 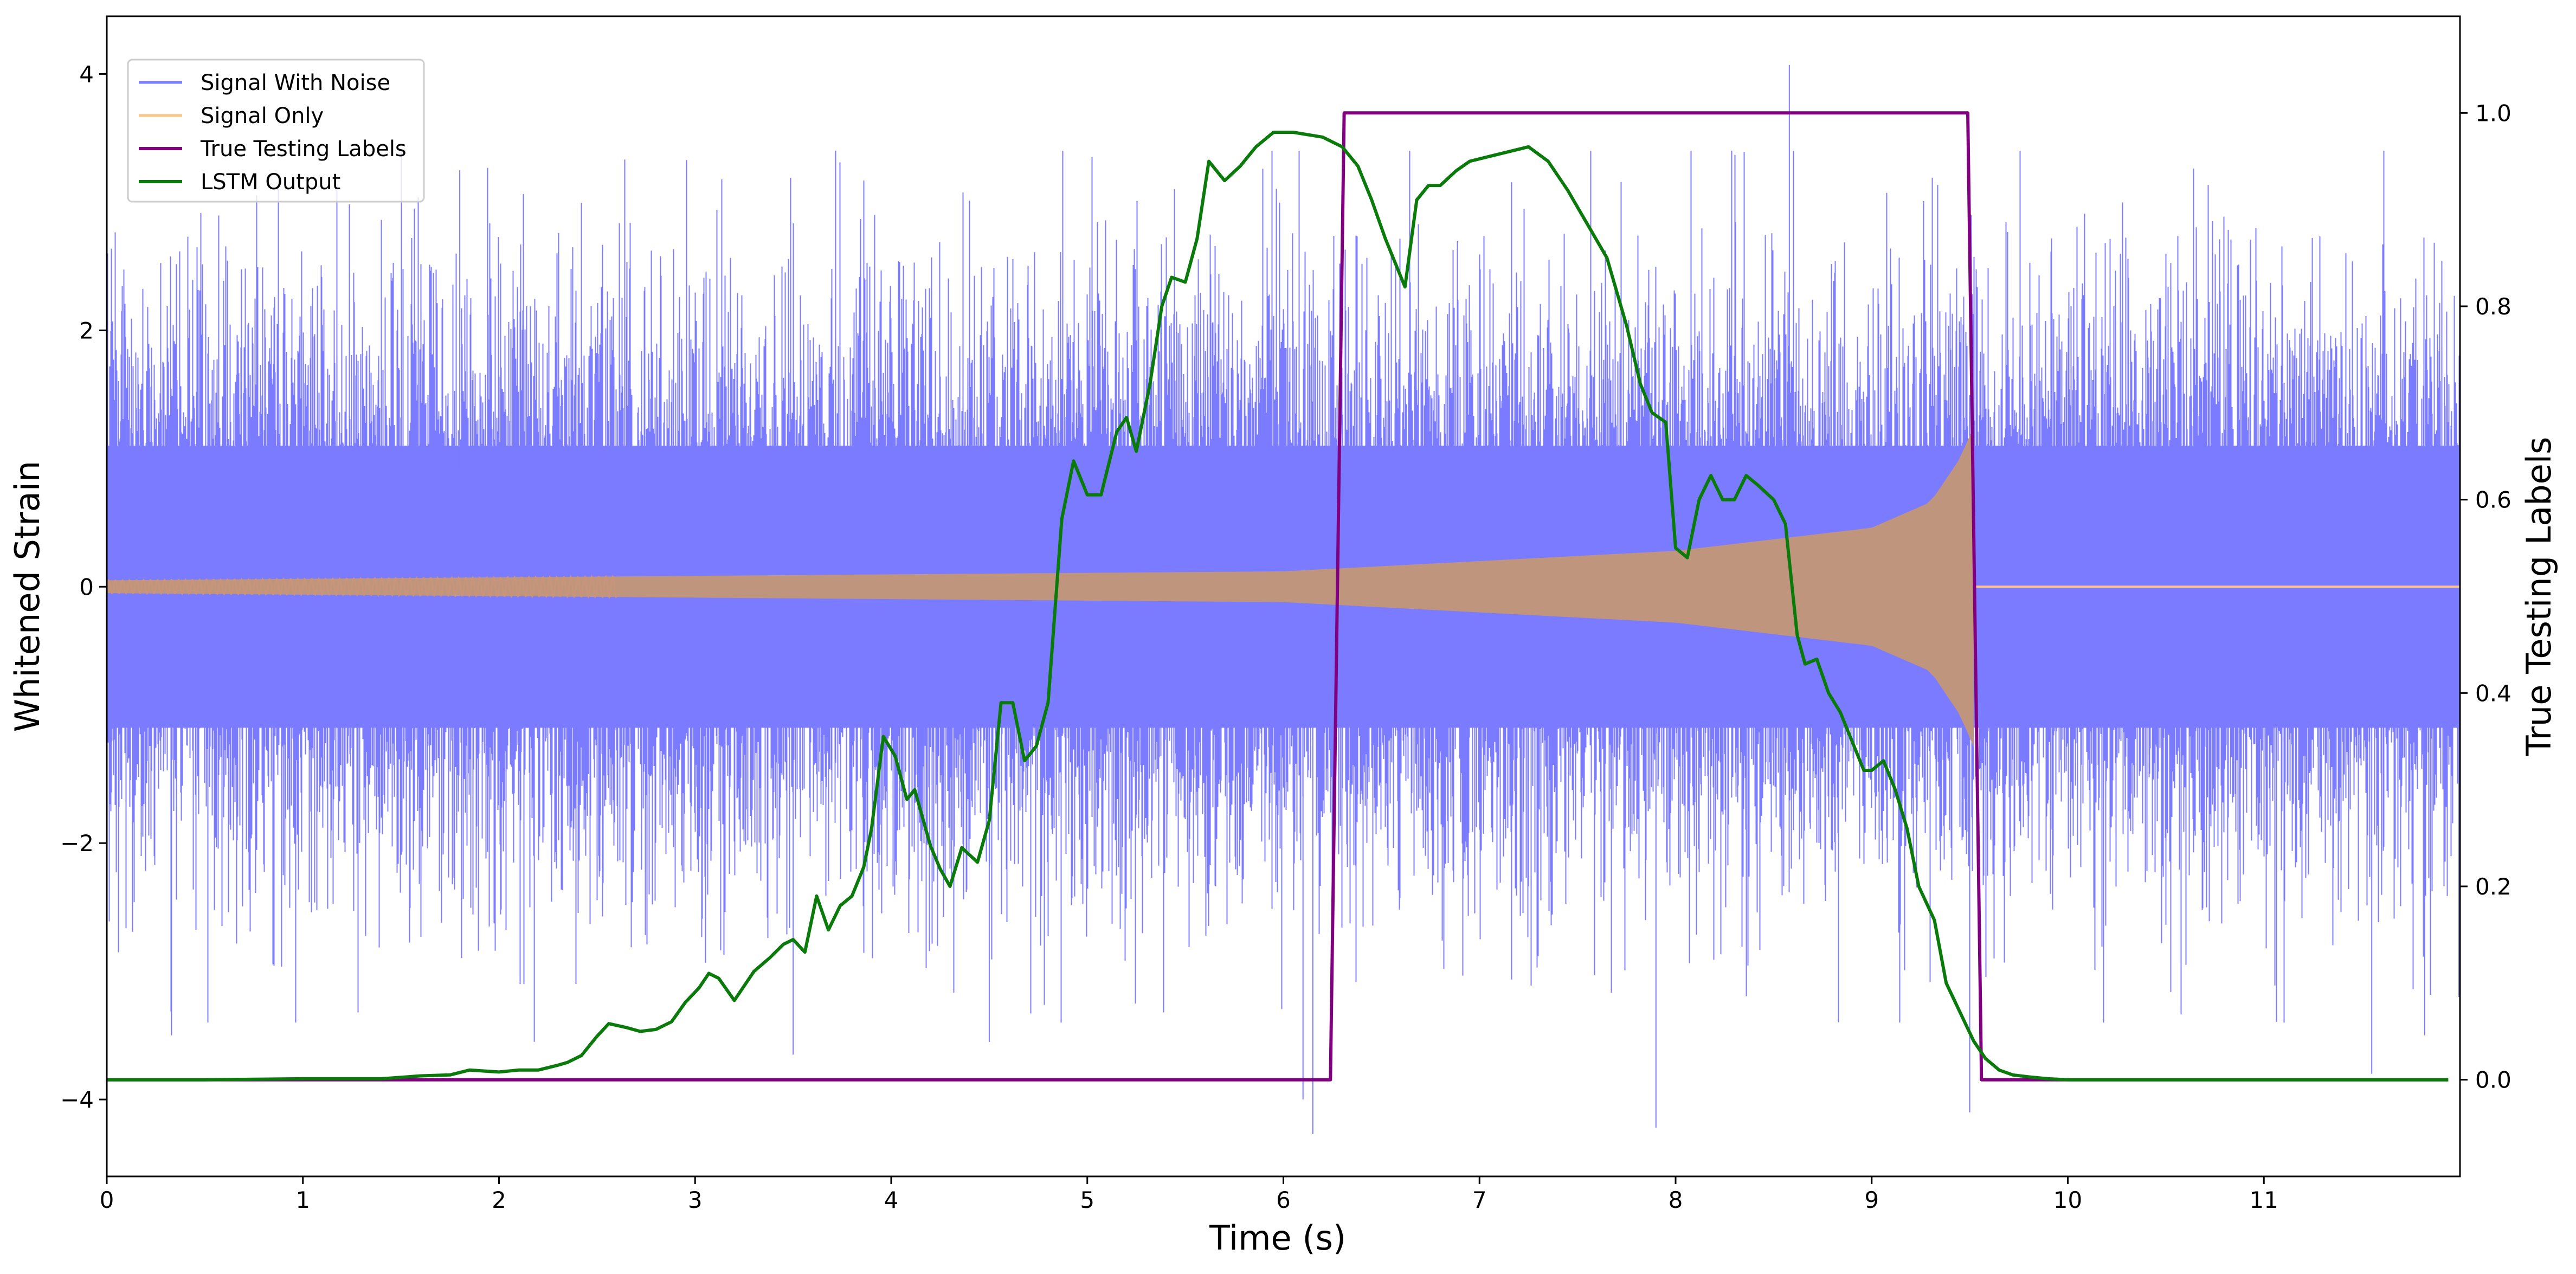 What do you see at coordinates (1283, 1200) in the screenshot?
I see `x-tick-label: 6` at bounding box center [1283, 1200].